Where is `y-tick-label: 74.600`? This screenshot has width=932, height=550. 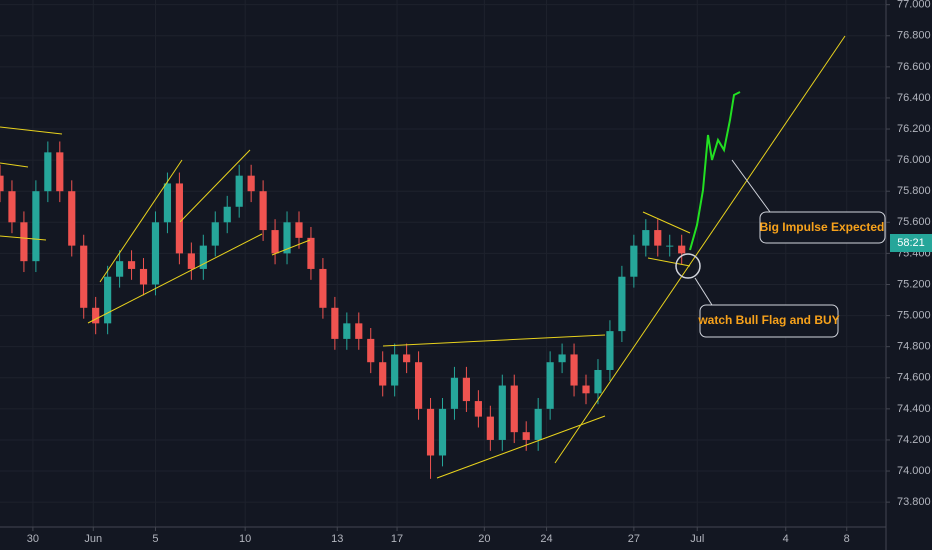 y-tick-label: 74.600 is located at coordinates (914, 378).